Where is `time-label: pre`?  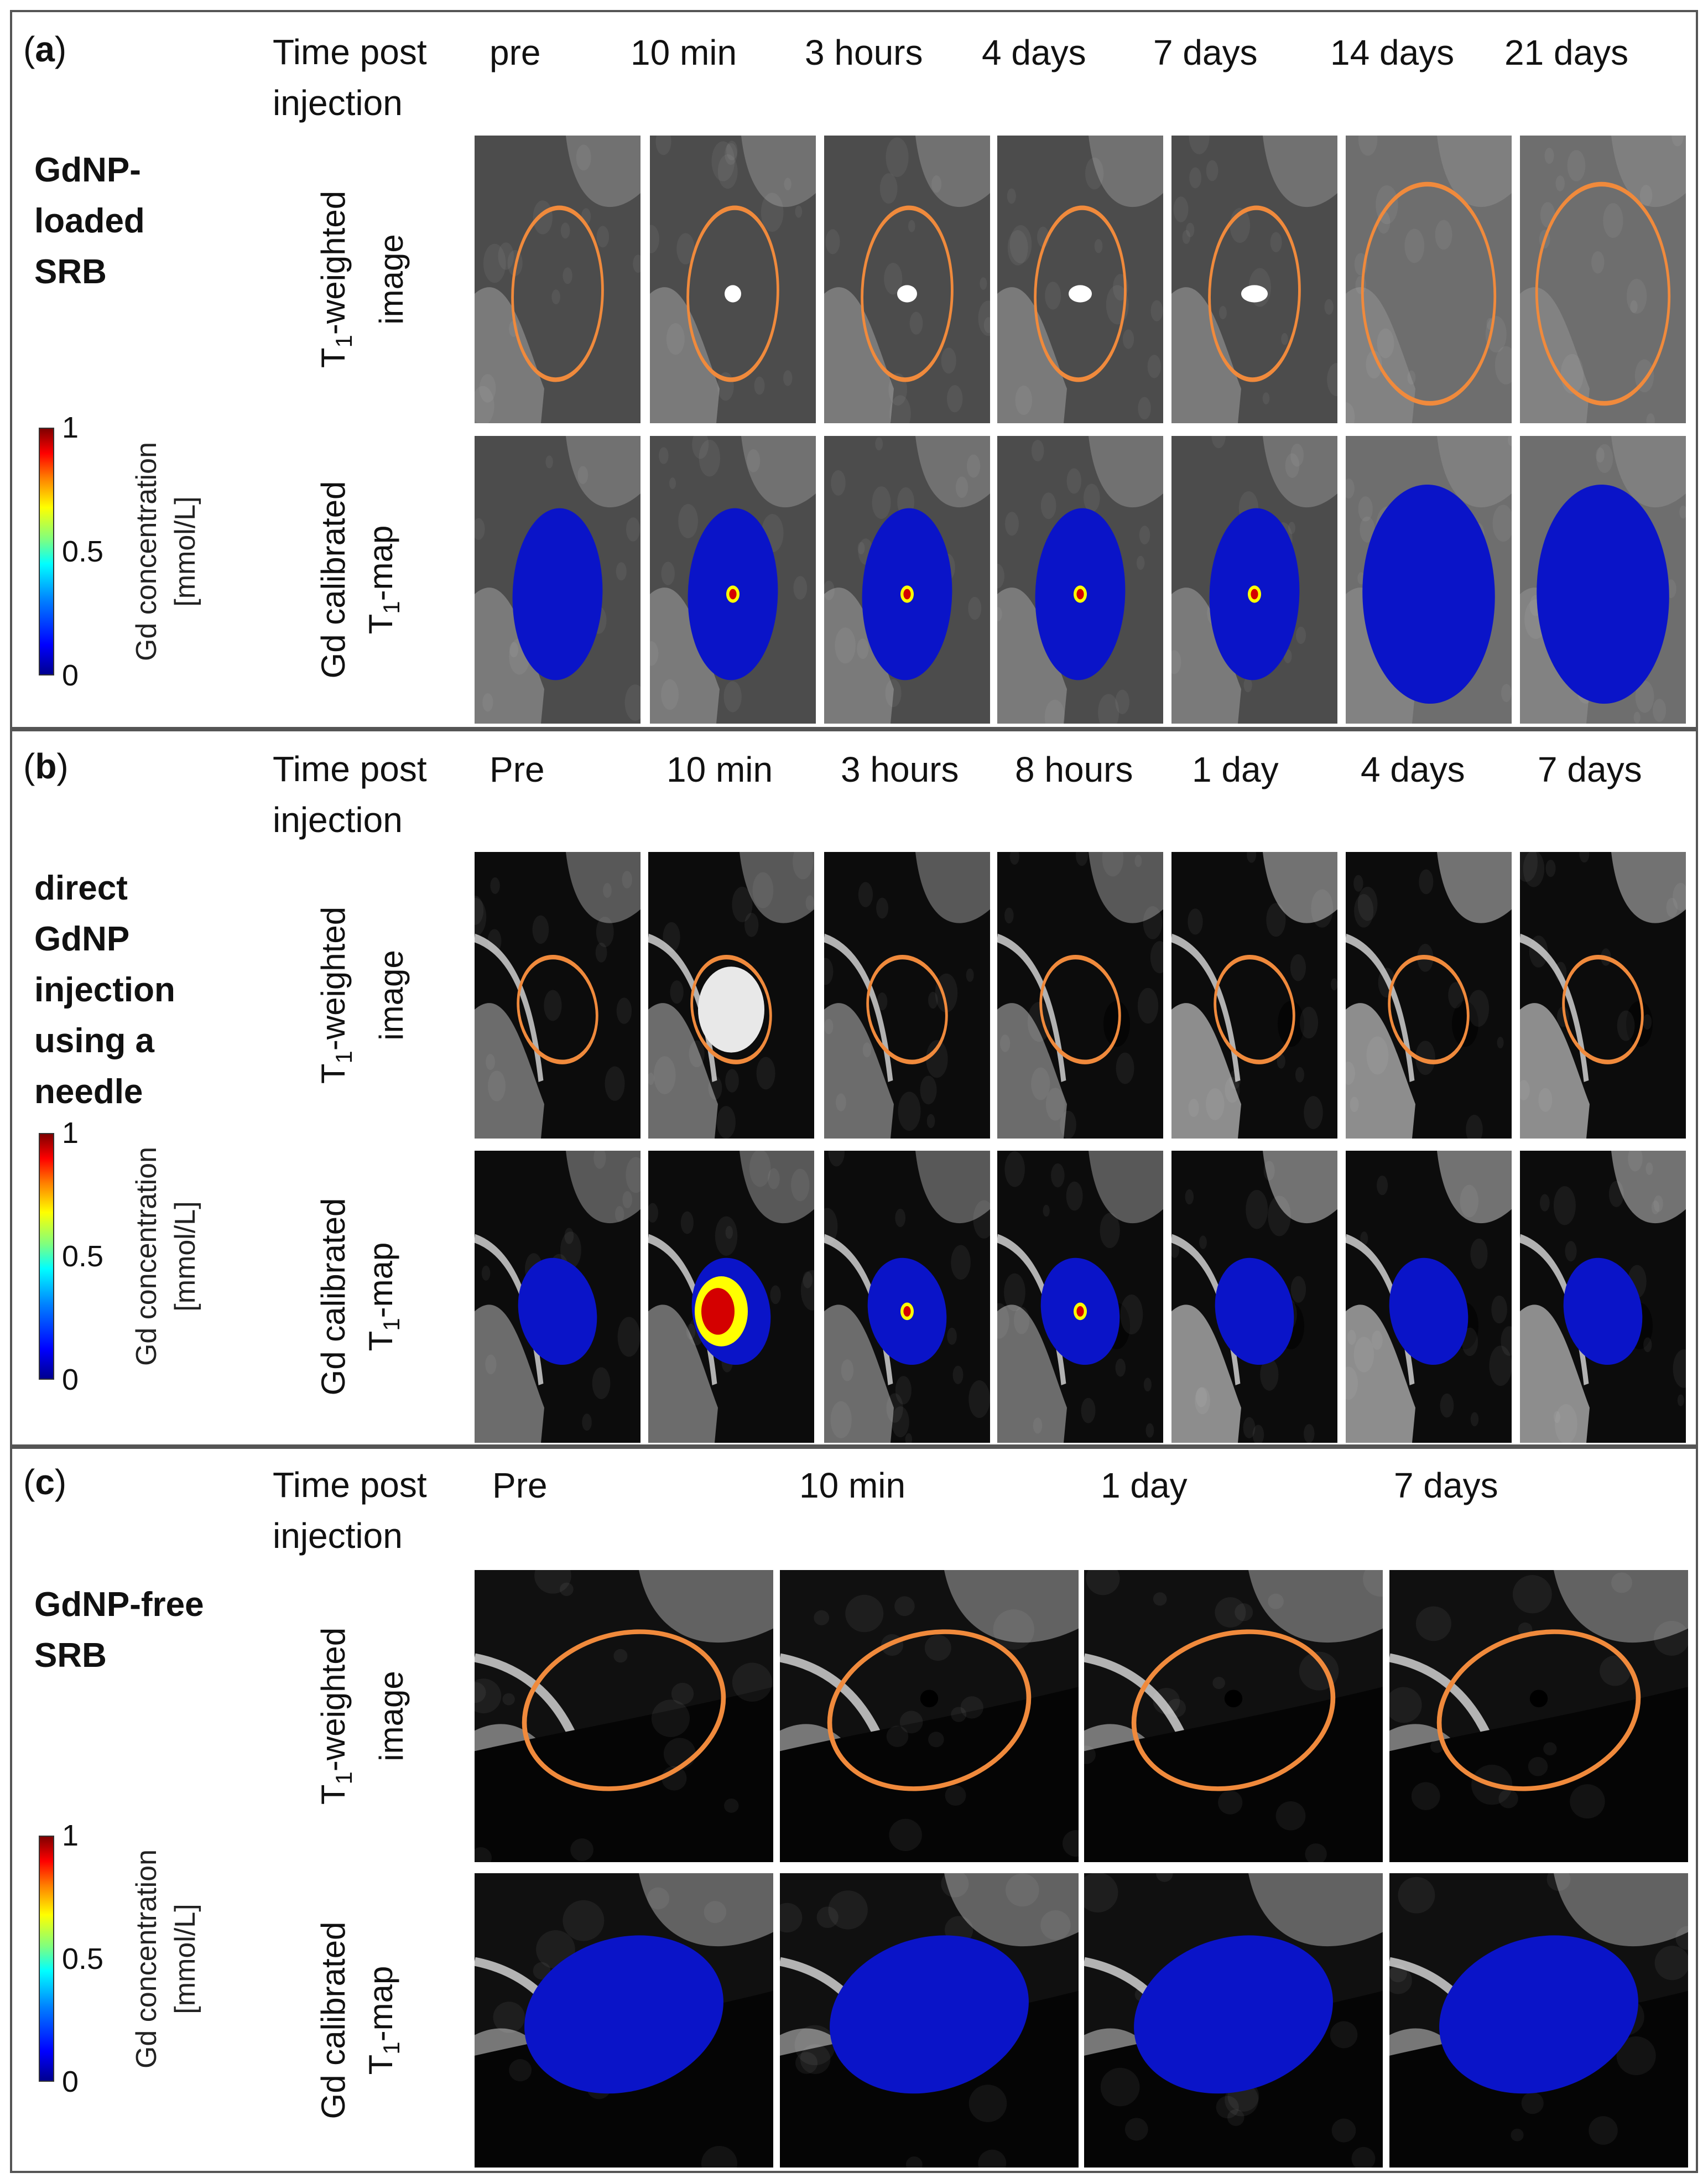 time-label: pre is located at coordinates (515, 52).